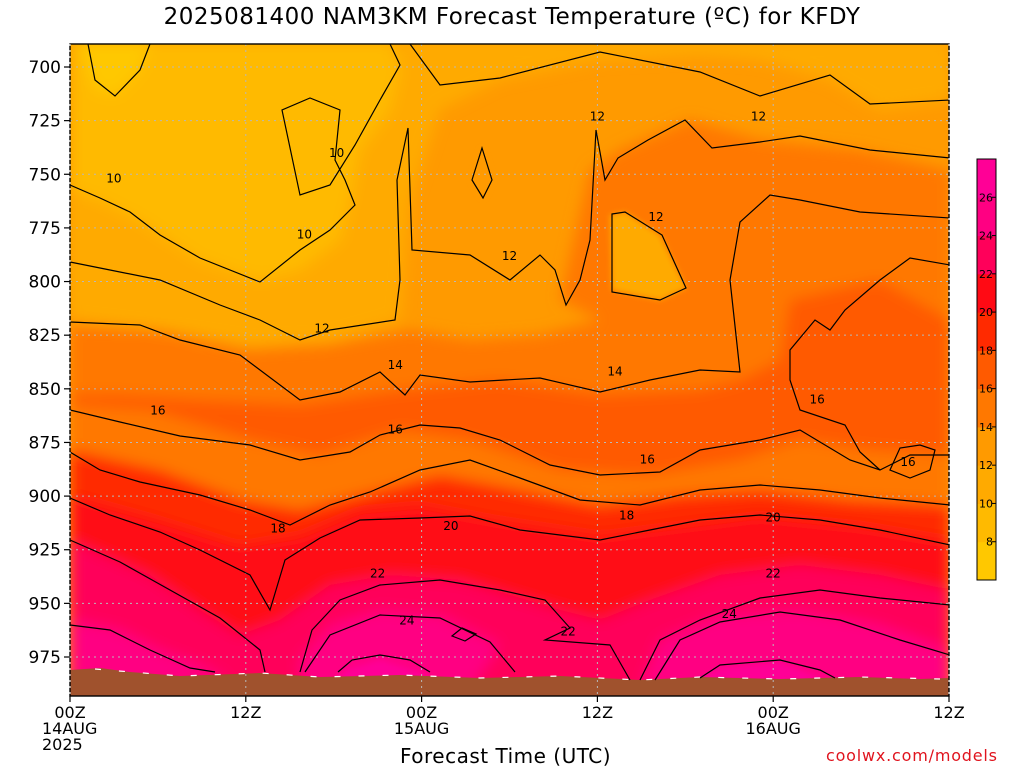 The width and height of the screenshot is (1024, 768). What do you see at coordinates (986, 350) in the screenshot?
I see `colorbar-label: 18` at bounding box center [986, 350].